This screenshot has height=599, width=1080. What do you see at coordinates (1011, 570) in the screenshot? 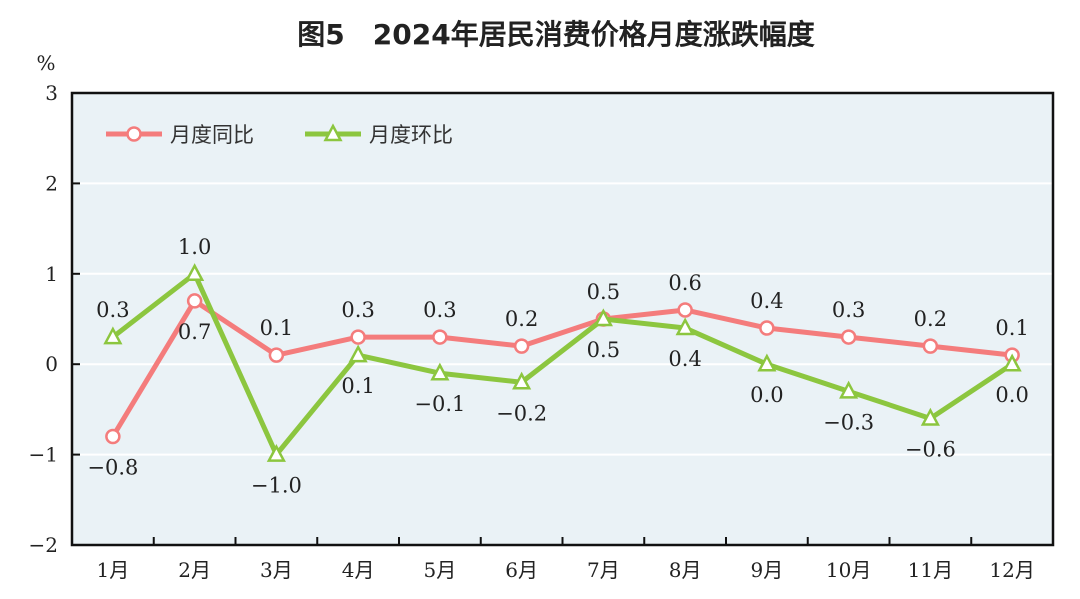
I see `x-tick-label: 12月` at bounding box center [1011, 570].